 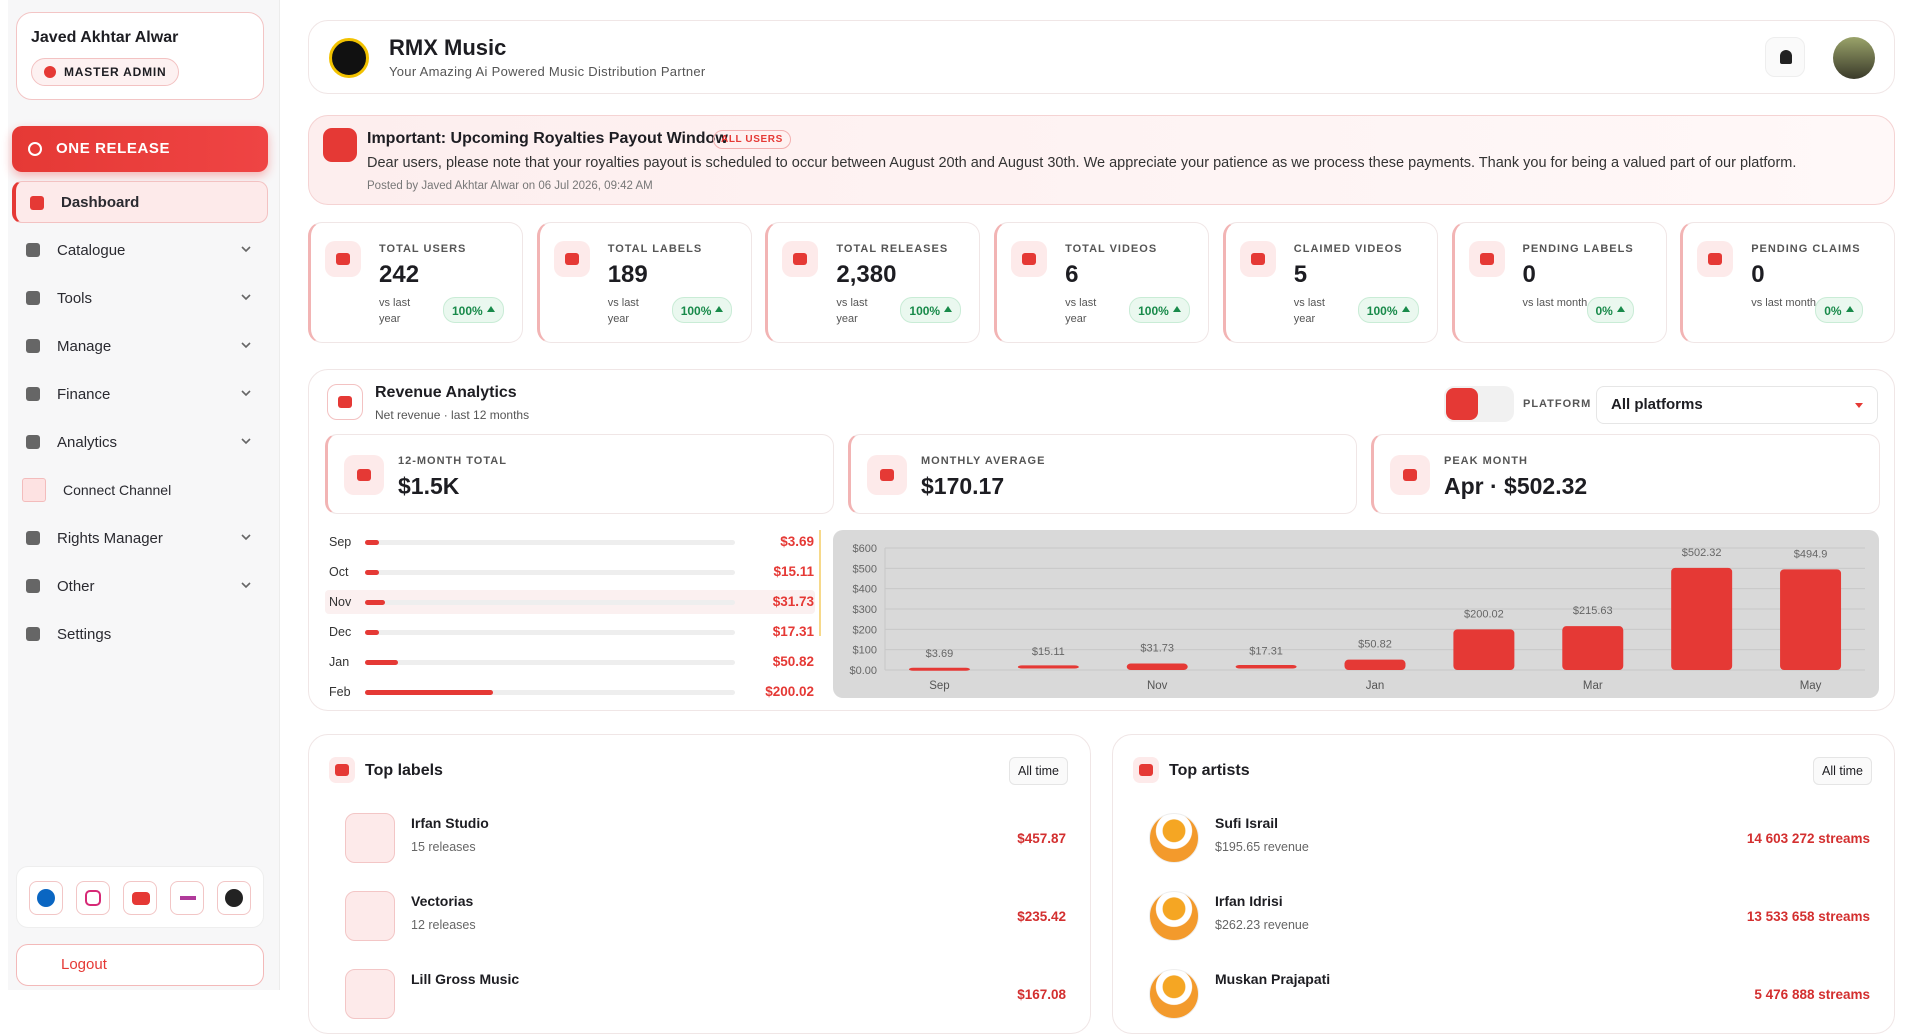 What do you see at coordinates (940, 654) in the screenshot?
I see `value-label: $3.69` at bounding box center [940, 654].